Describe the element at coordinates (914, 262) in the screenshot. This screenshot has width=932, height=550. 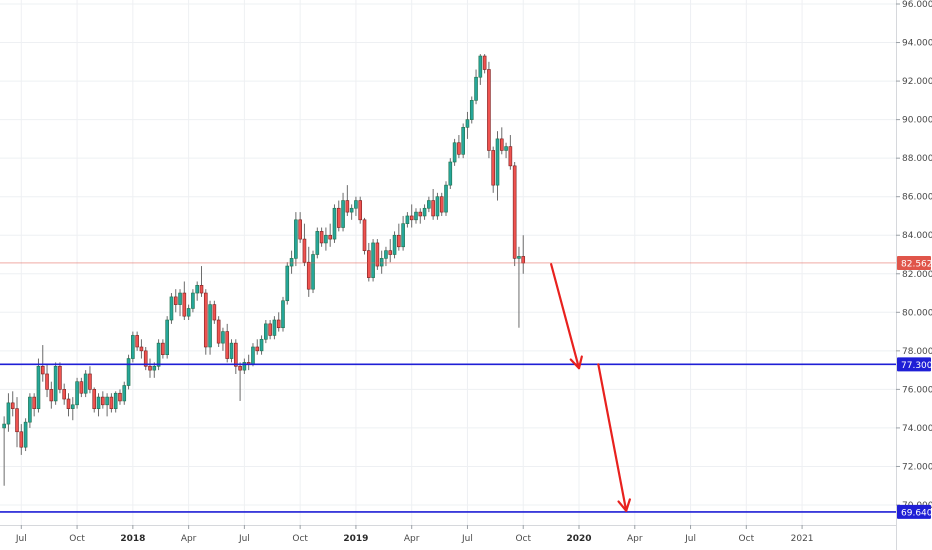
I see `last-price-badge: 82.562` at that location.